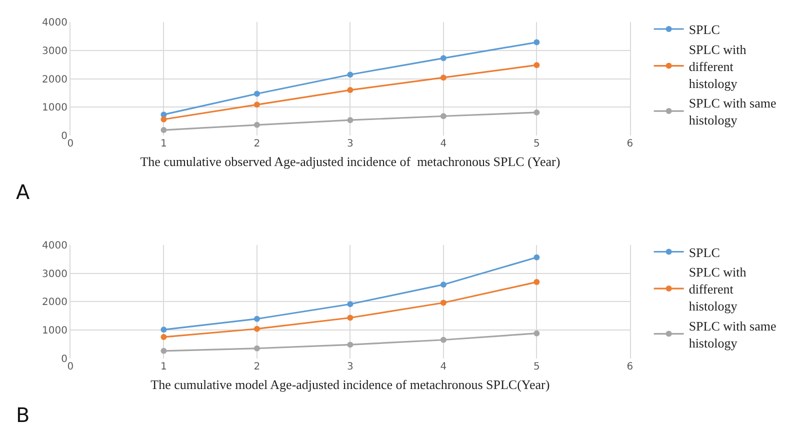 Image resolution: width=787 pixels, height=425 pixels. What do you see at coordinates (23, 414) in the screenshot?
I see `text: B` at bounding box center [23, 414].